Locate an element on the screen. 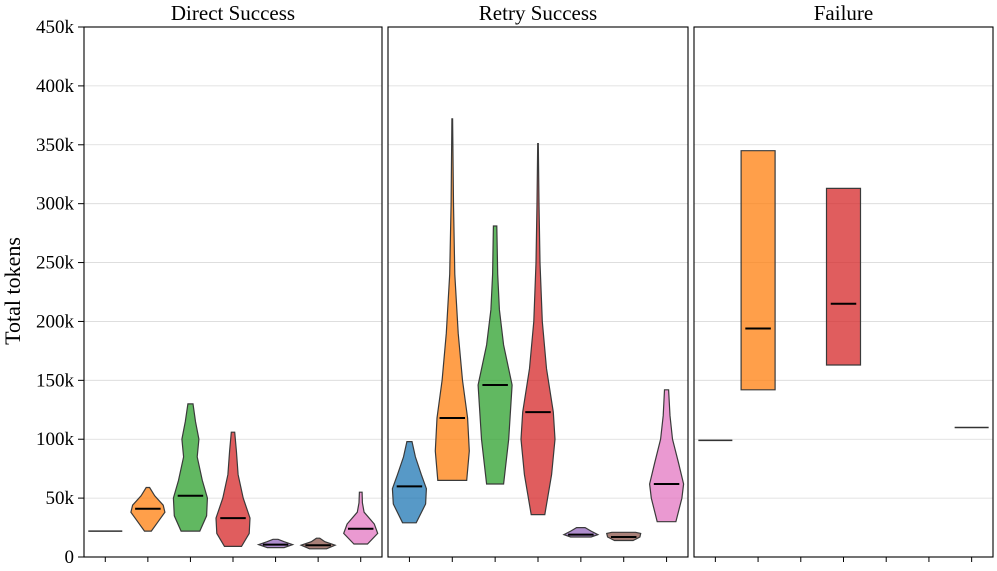 This screenshot has width=997, height=571. y-tick-label: 100k is located at coordinates (55, 439).